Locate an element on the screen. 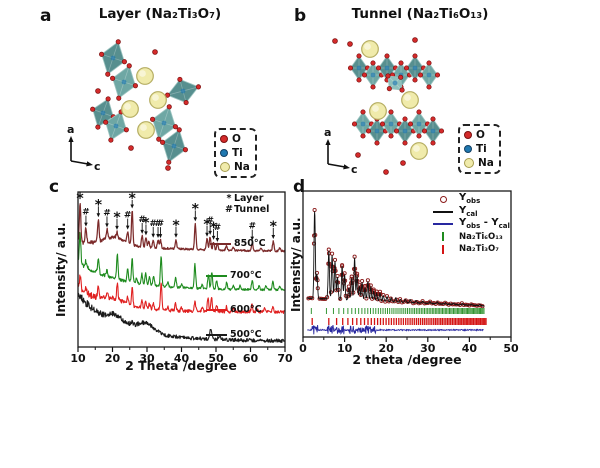 The height and width of the screenshot is (468, 600). a-axis-label: a is located at coordinates (70, 129).